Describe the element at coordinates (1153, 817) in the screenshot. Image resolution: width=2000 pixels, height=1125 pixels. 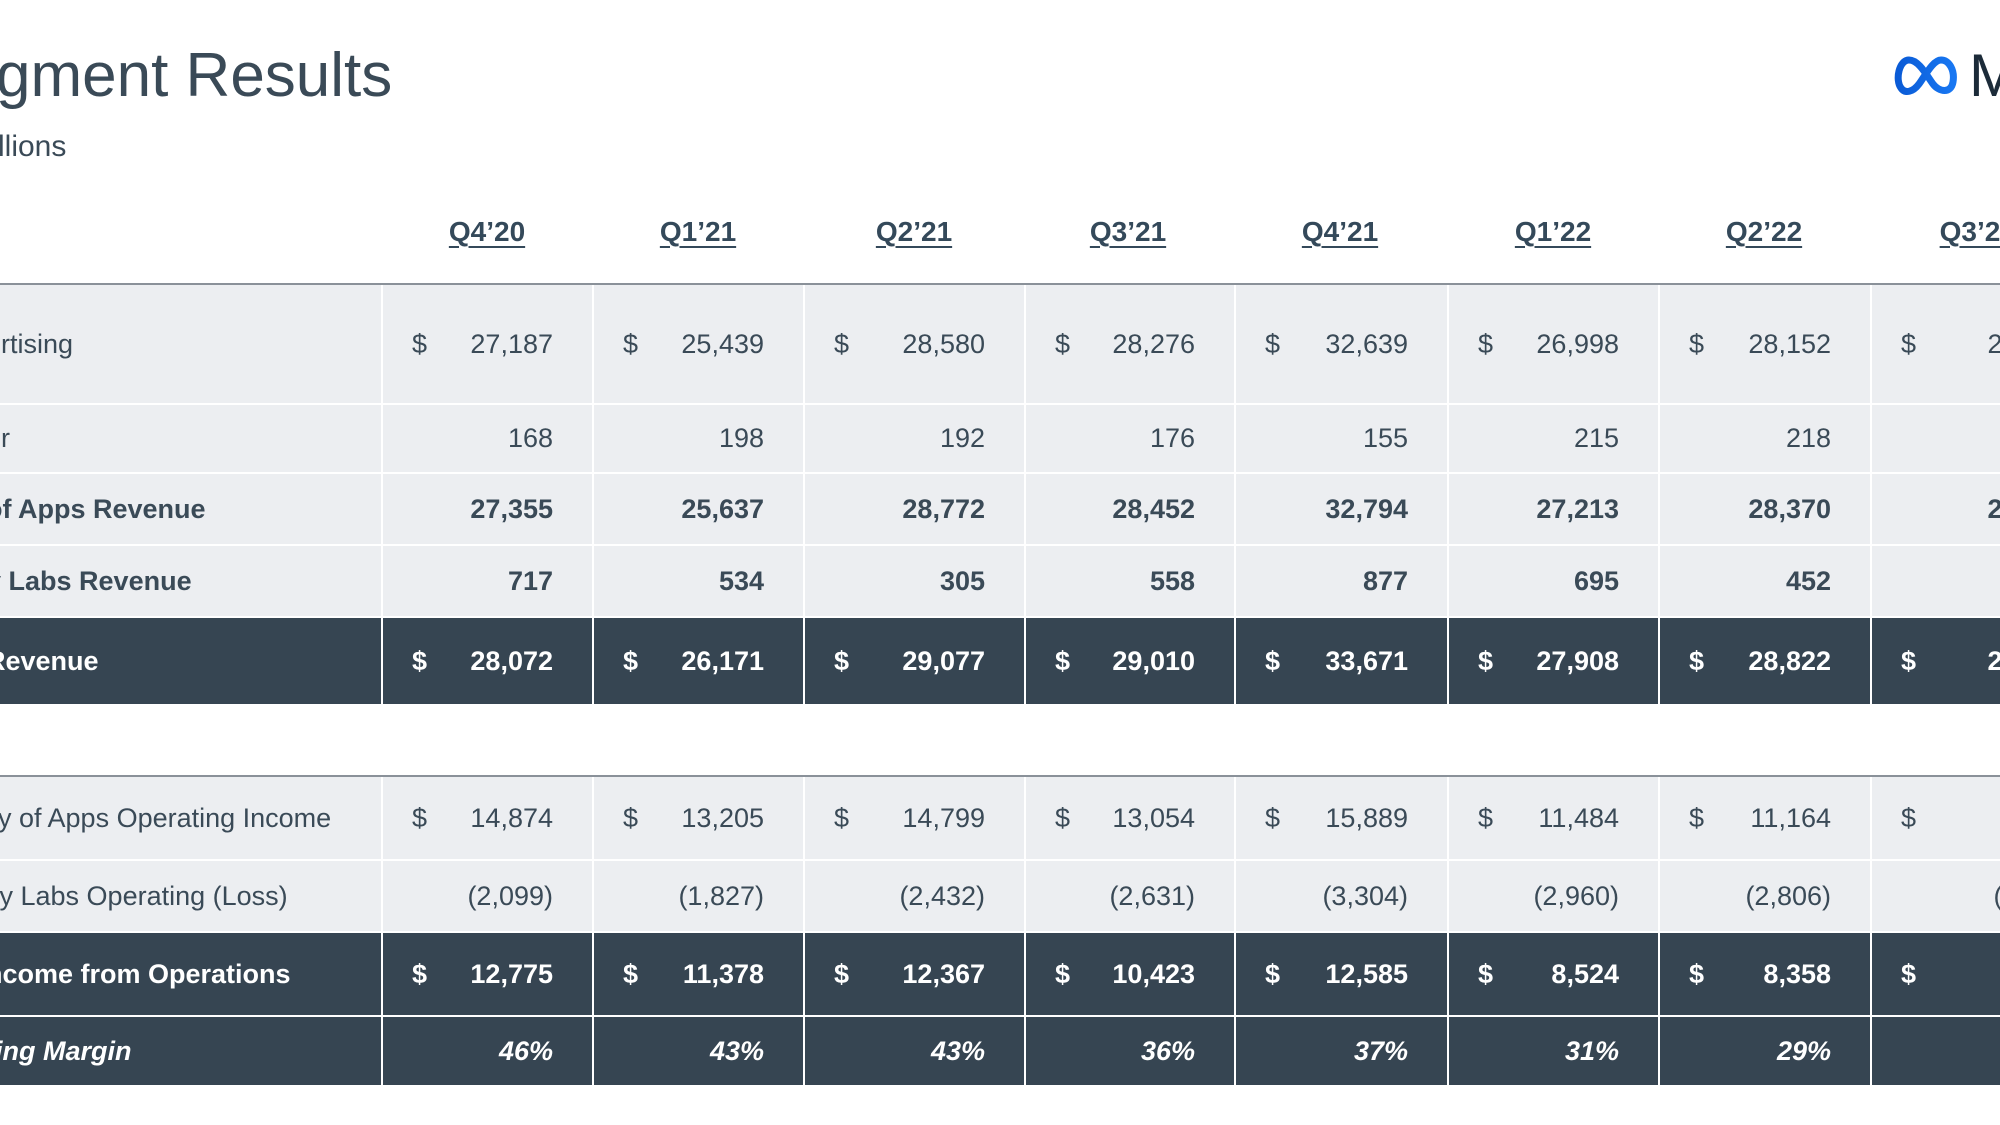
I see `cell-value: 13,054` at that location.